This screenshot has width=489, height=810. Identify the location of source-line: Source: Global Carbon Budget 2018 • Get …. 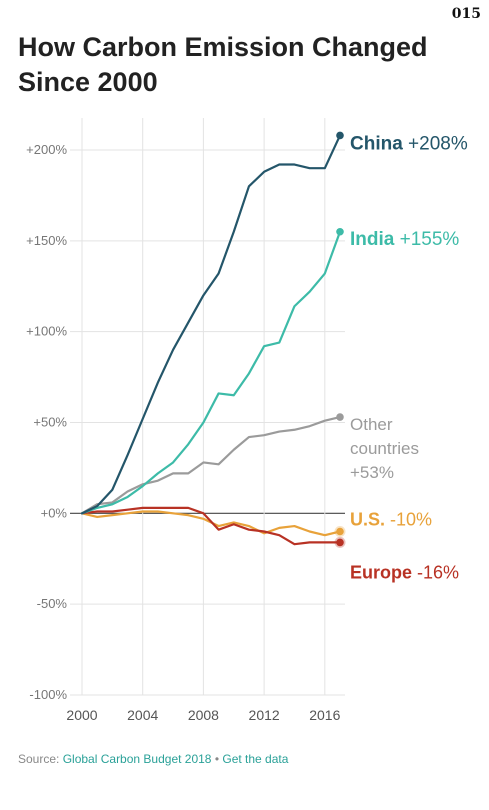
(153, 759).